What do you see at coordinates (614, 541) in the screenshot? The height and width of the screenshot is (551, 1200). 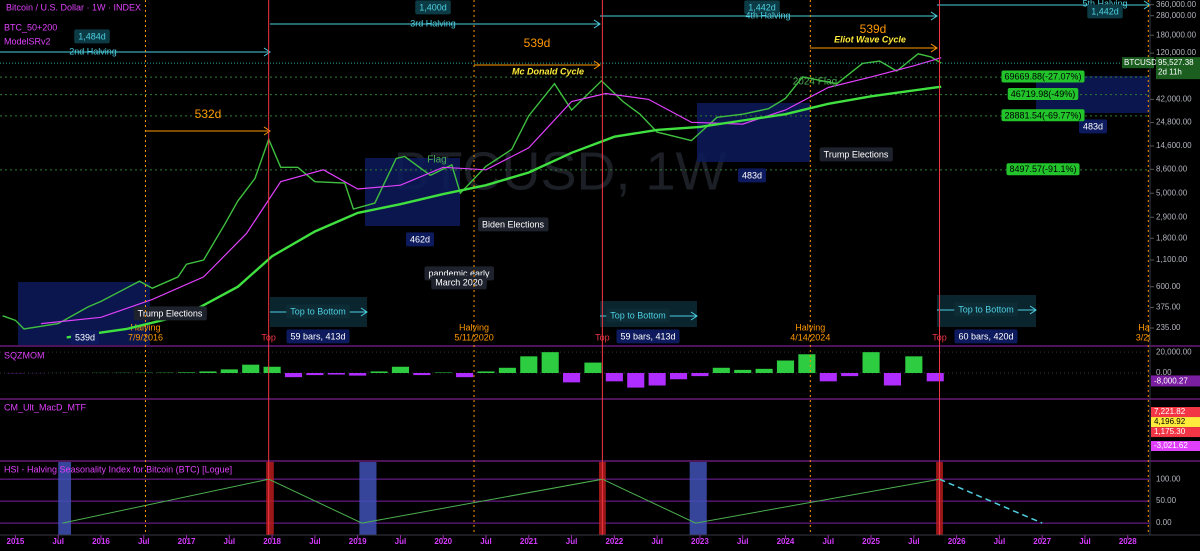 I see `x-tick-label: 2022` at bounding box center [614, 541].